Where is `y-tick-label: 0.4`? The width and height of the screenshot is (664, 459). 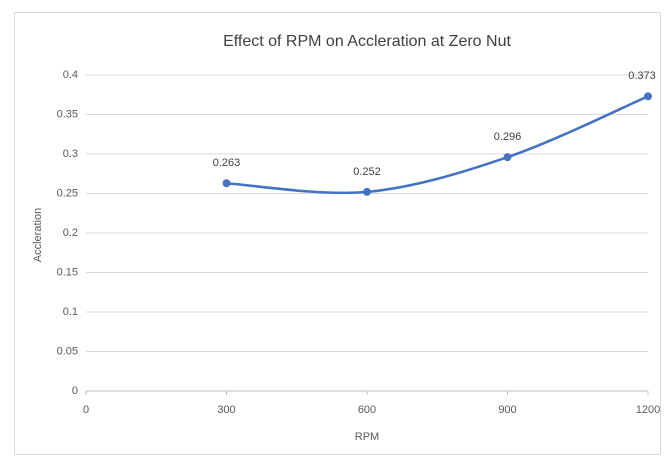 y-tick-label: 0.4 is located at coordinates (70, 75).